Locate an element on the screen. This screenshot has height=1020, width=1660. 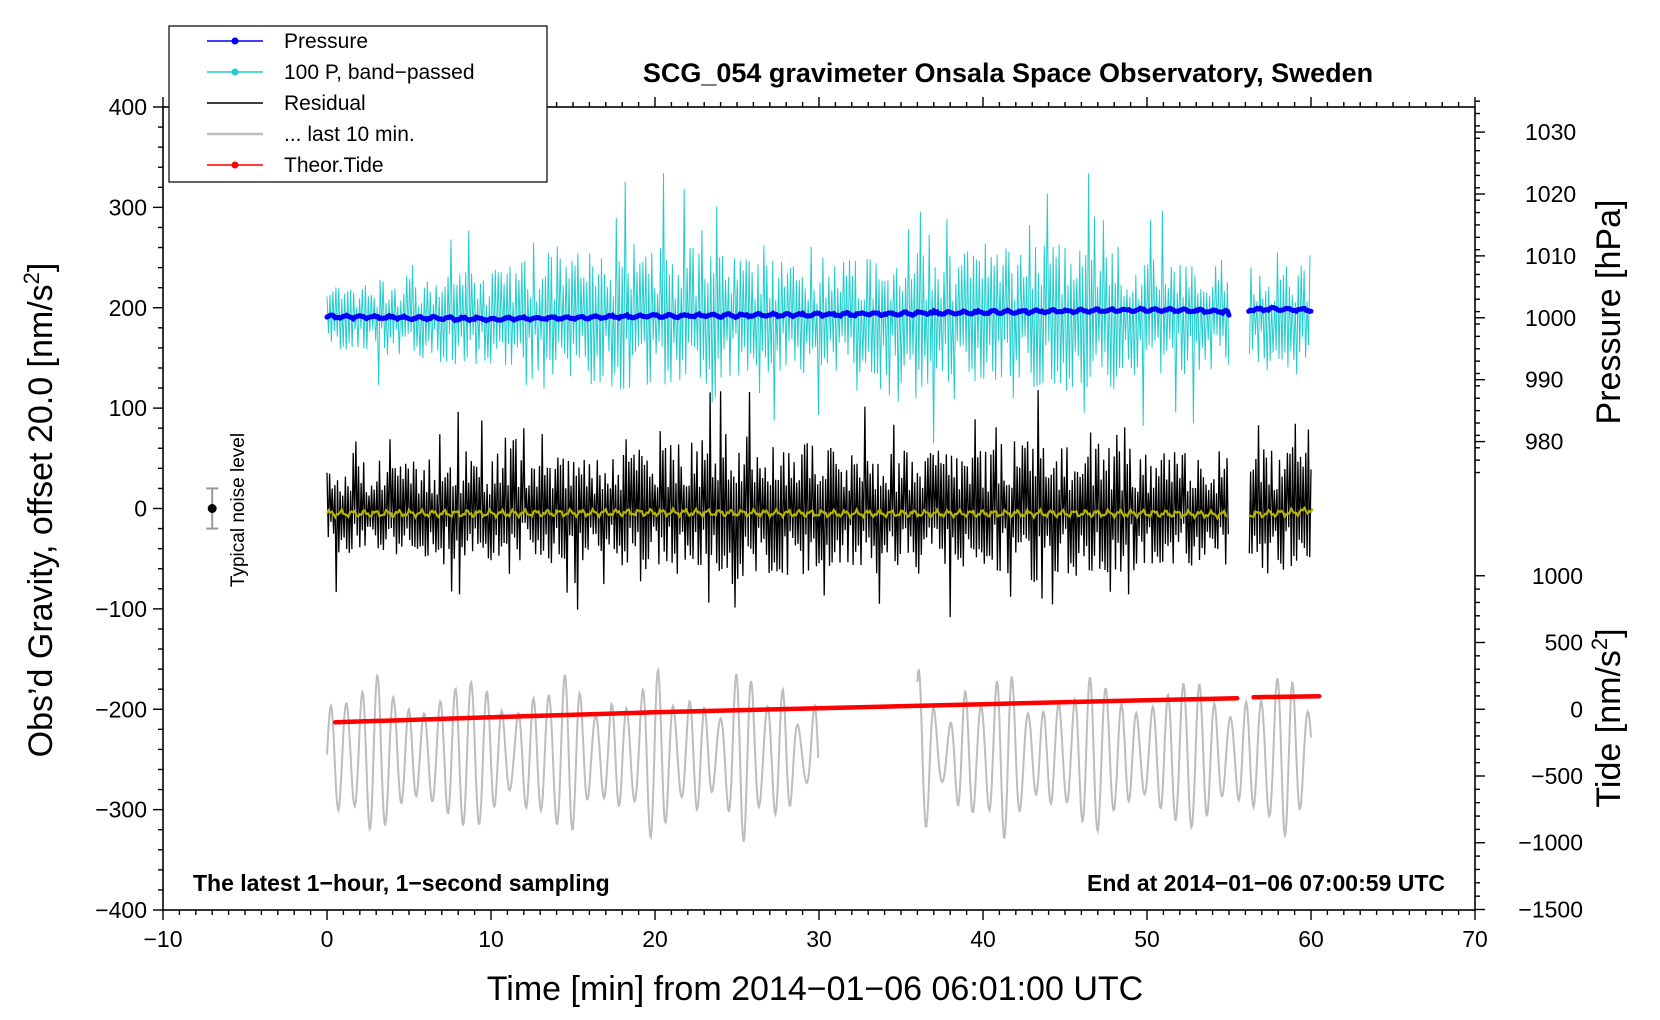
tide-tick-label: −500 is located at coordinates (1557, 776).